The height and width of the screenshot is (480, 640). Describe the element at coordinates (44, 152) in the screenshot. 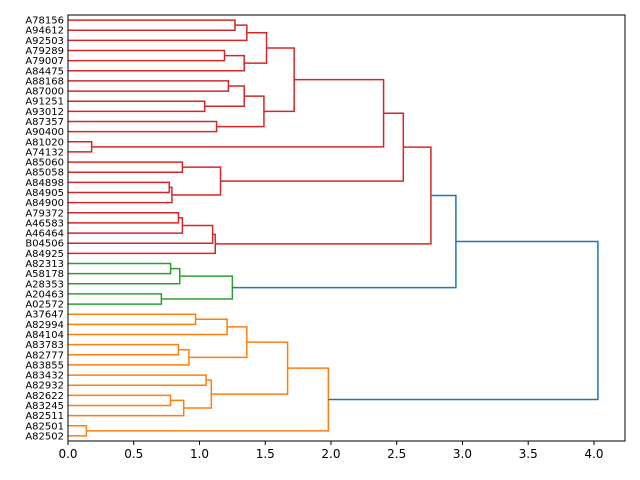

I see `leaf-label: A74132` at that location.